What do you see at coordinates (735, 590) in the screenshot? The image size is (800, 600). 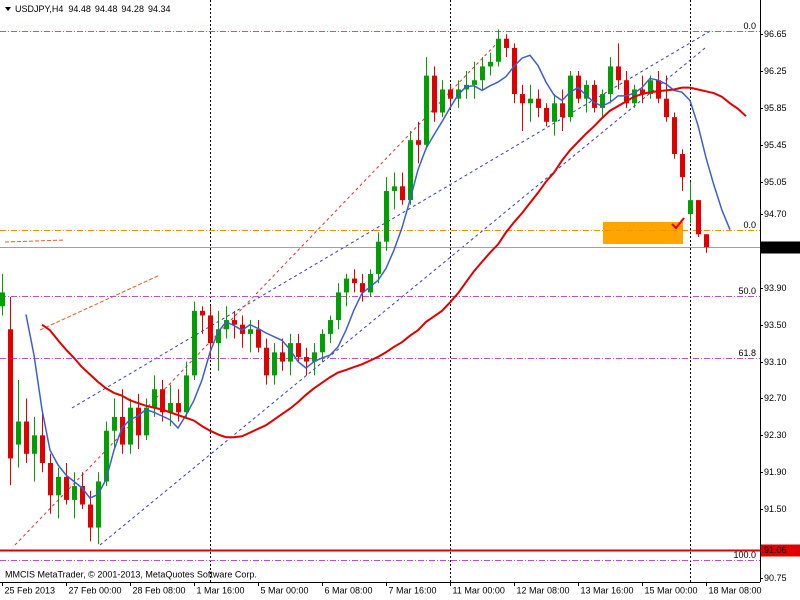 I see `x-tick-label: 18 Mar 08:00` at bounding box center [735, 590].